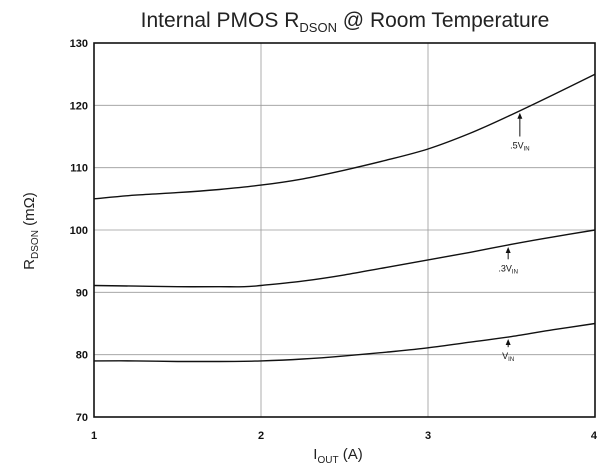  I want to click on x-tick-label: 4, so click(594, 436).